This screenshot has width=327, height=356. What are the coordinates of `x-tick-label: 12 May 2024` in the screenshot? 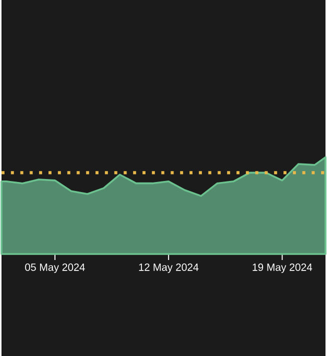 It's located at (168, 268).